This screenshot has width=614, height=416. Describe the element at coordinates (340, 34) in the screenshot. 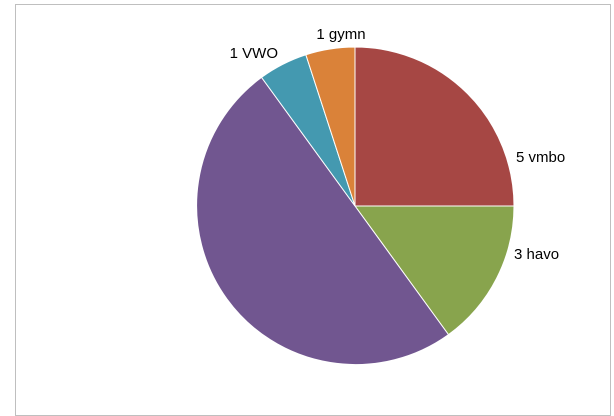

I see `pie-label-4: 1 gymn` at that location.